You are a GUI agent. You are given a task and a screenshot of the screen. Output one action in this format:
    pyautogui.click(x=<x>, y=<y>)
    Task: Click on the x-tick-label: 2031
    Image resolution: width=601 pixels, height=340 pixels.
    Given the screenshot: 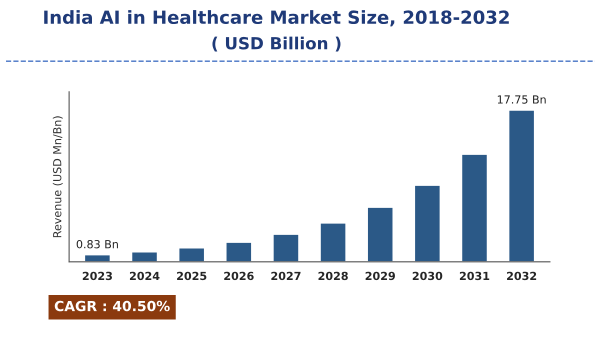 What is the action you would take?
    pyautogui.click(x=475, y=276)
    